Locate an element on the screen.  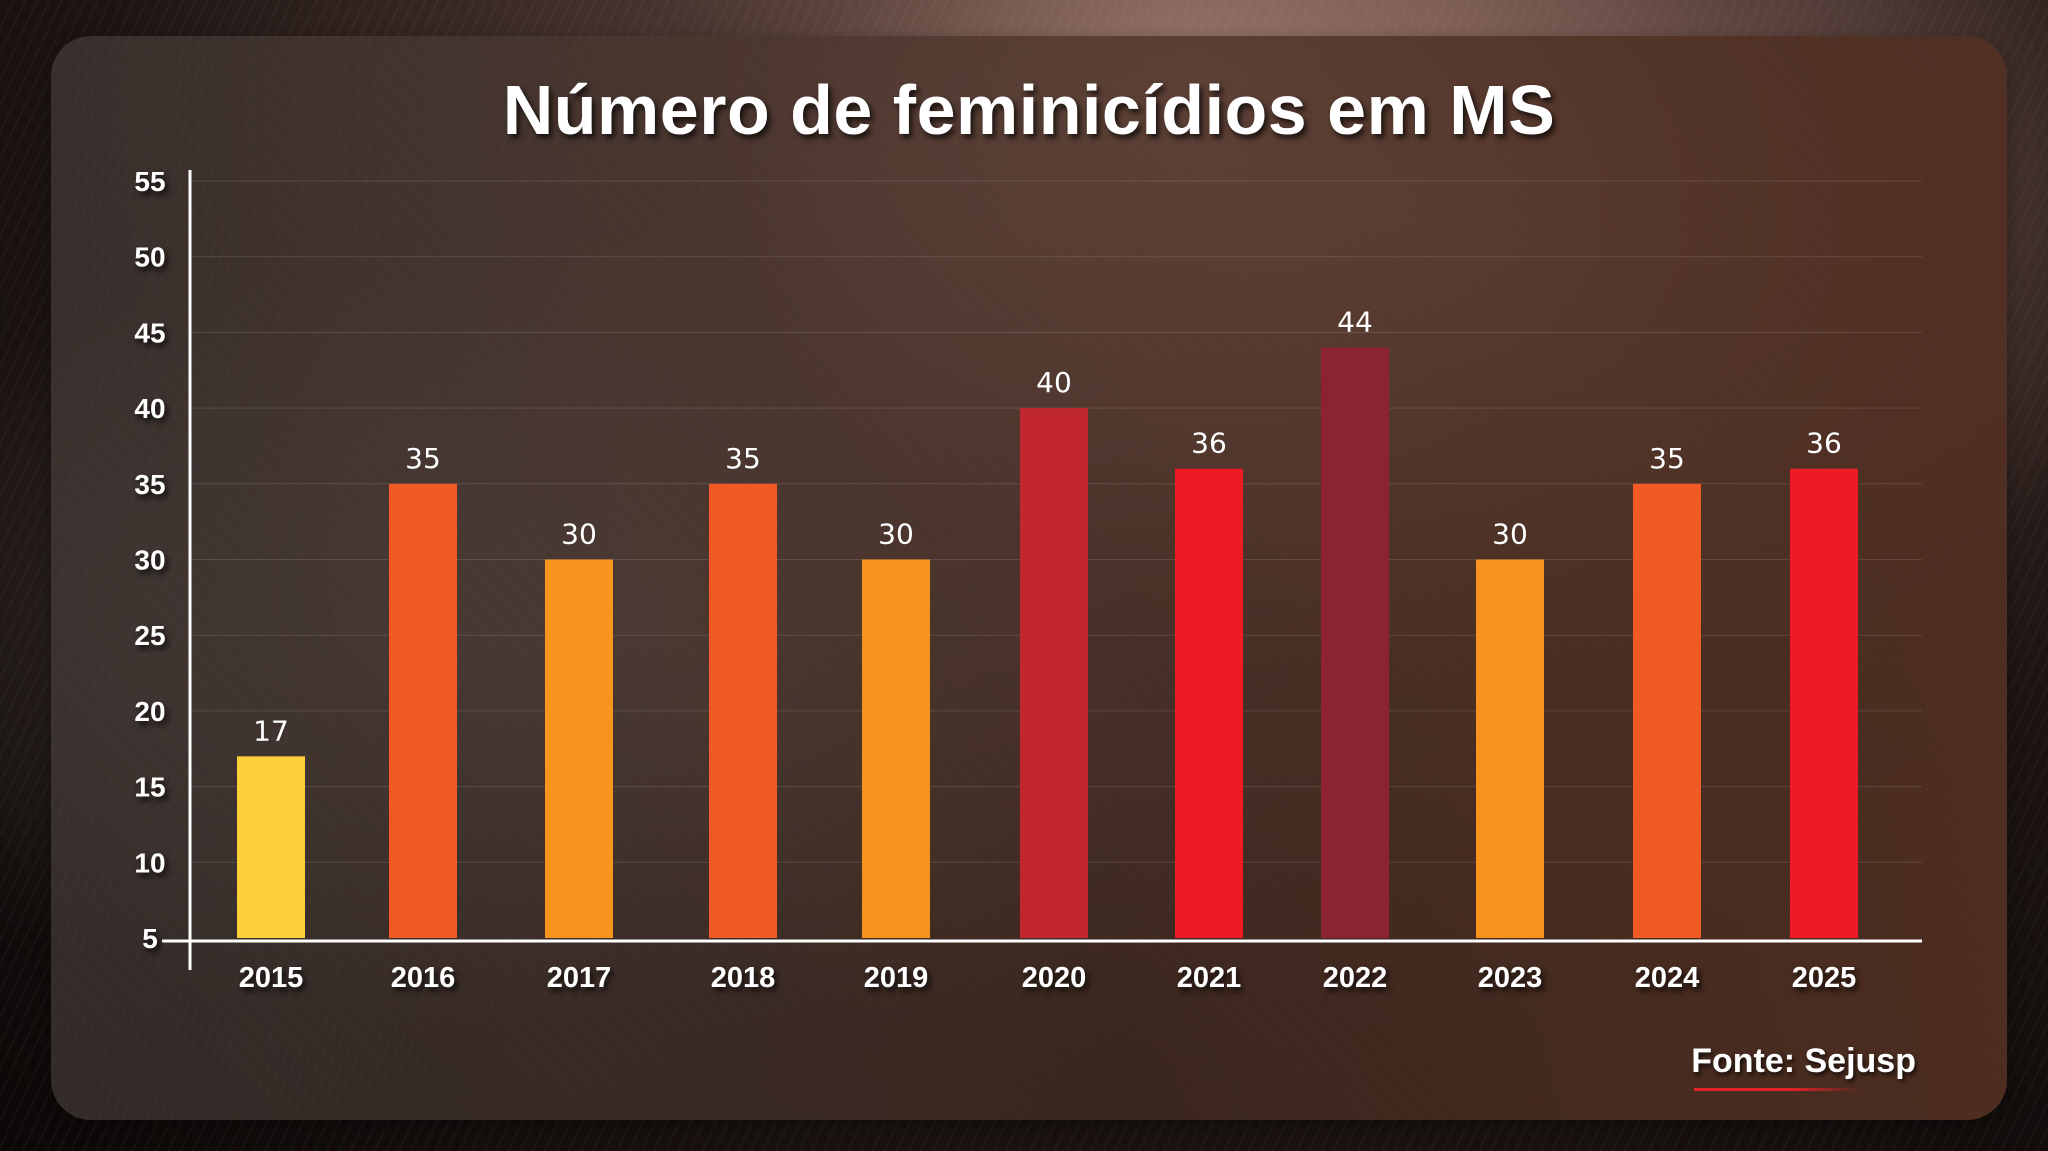
chart-title: Número de feminicídios em MS is located at coordinates (1029, 110).